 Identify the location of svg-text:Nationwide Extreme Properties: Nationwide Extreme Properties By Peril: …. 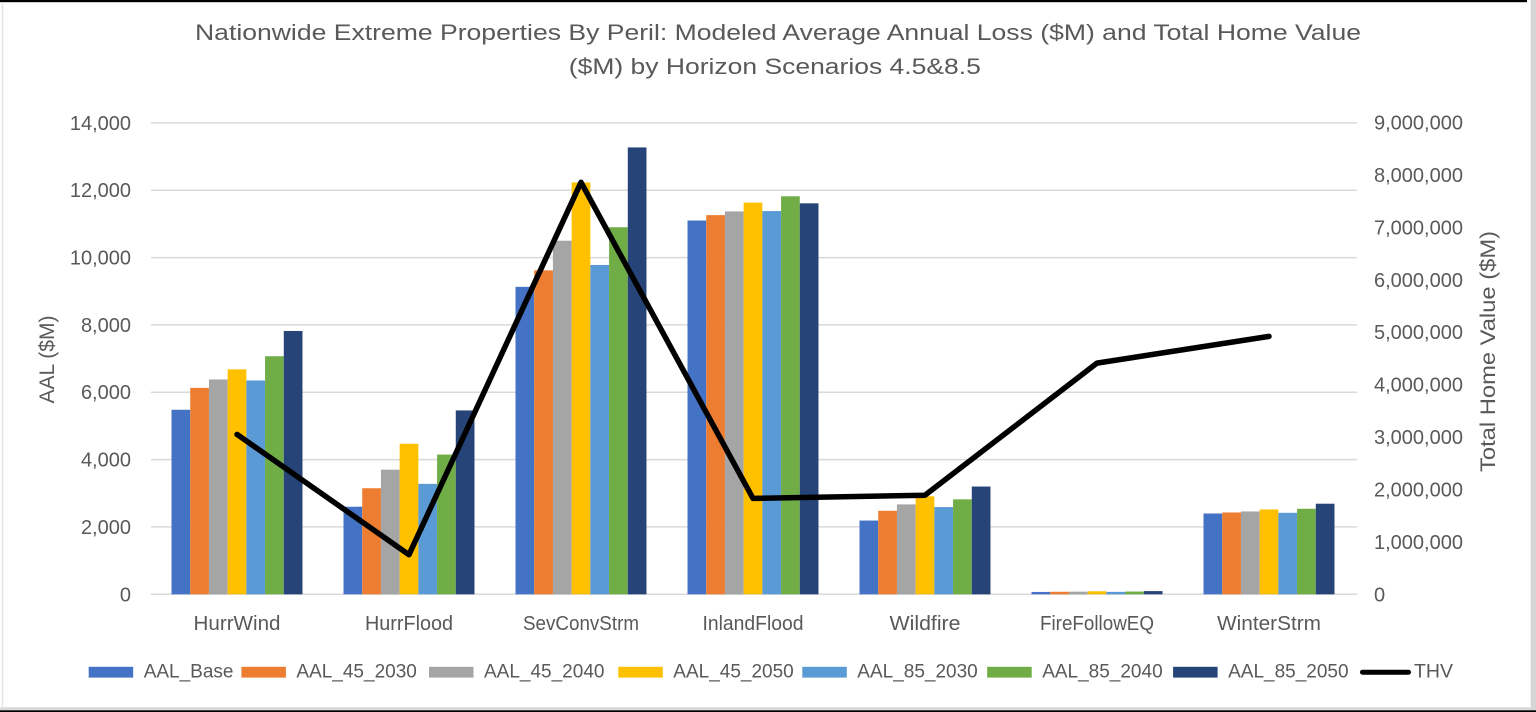
(778, 32).